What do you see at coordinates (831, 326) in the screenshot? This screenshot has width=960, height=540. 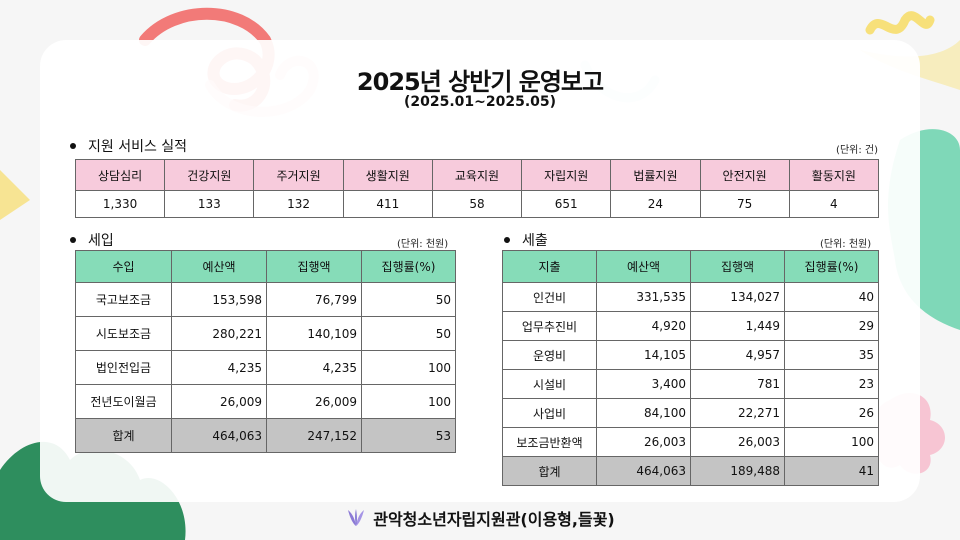 I see `table-cell: 29` at bounding box center [831, 326].